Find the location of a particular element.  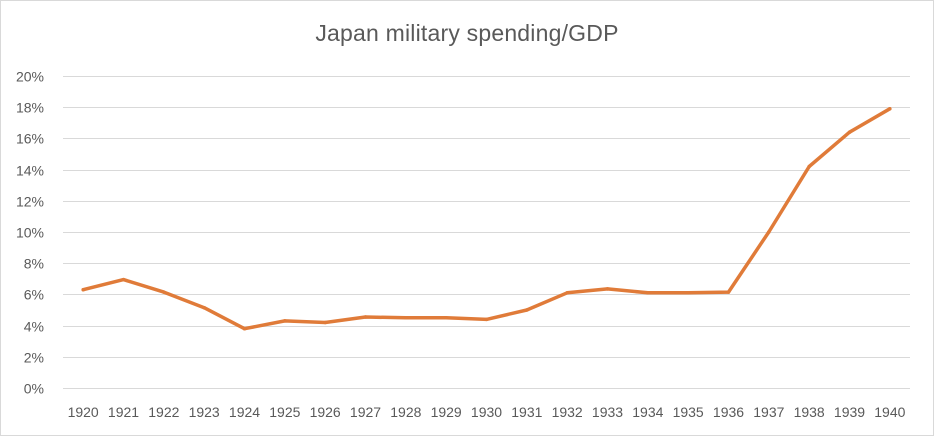

x-tick-label: 1934 is located at coordinates (647, 412).